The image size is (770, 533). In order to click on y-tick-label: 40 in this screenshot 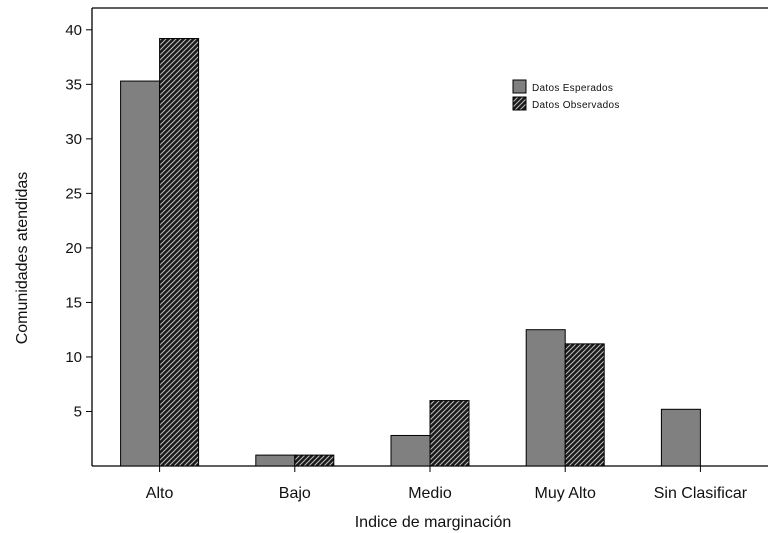, I will do `click(73, 30)`.